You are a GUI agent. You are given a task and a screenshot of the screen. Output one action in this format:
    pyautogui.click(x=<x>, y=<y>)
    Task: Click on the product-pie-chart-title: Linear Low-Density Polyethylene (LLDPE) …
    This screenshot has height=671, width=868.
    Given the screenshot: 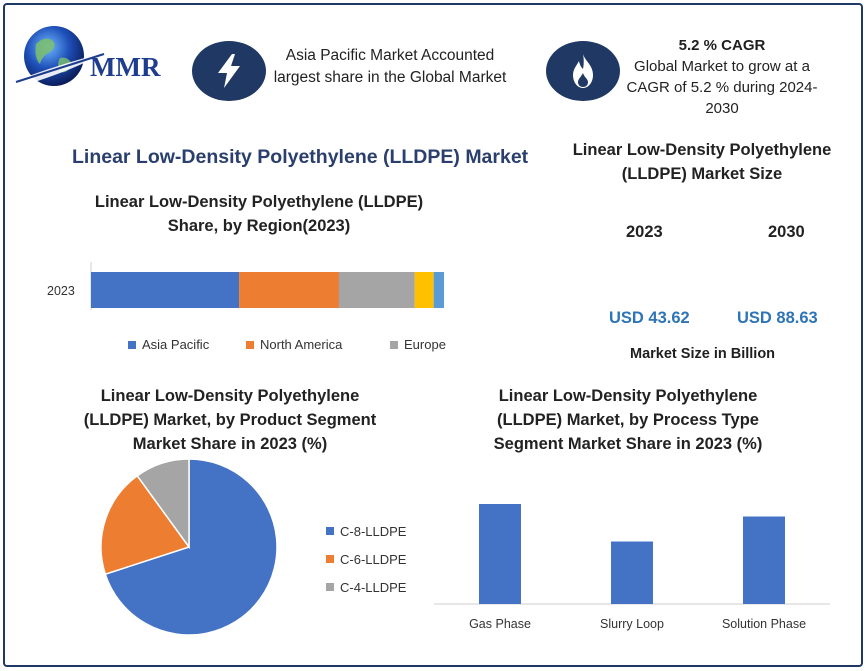 What is the action you would take?
    pyautogui.click(x=230, y=420)
    